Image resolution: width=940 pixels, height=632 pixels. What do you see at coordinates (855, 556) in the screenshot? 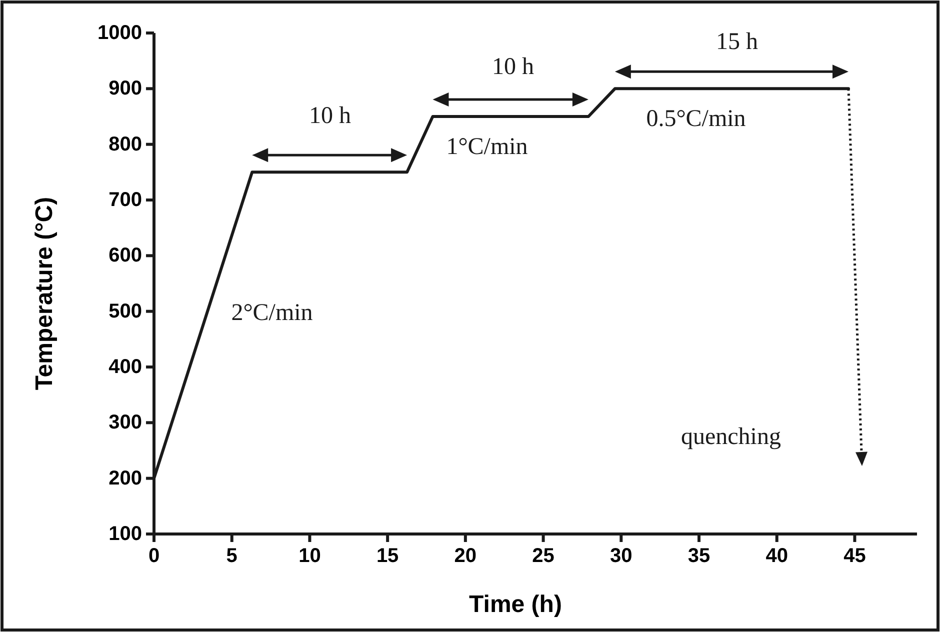
I see `x-tick-label: 45` at bounding box center [855, 556].